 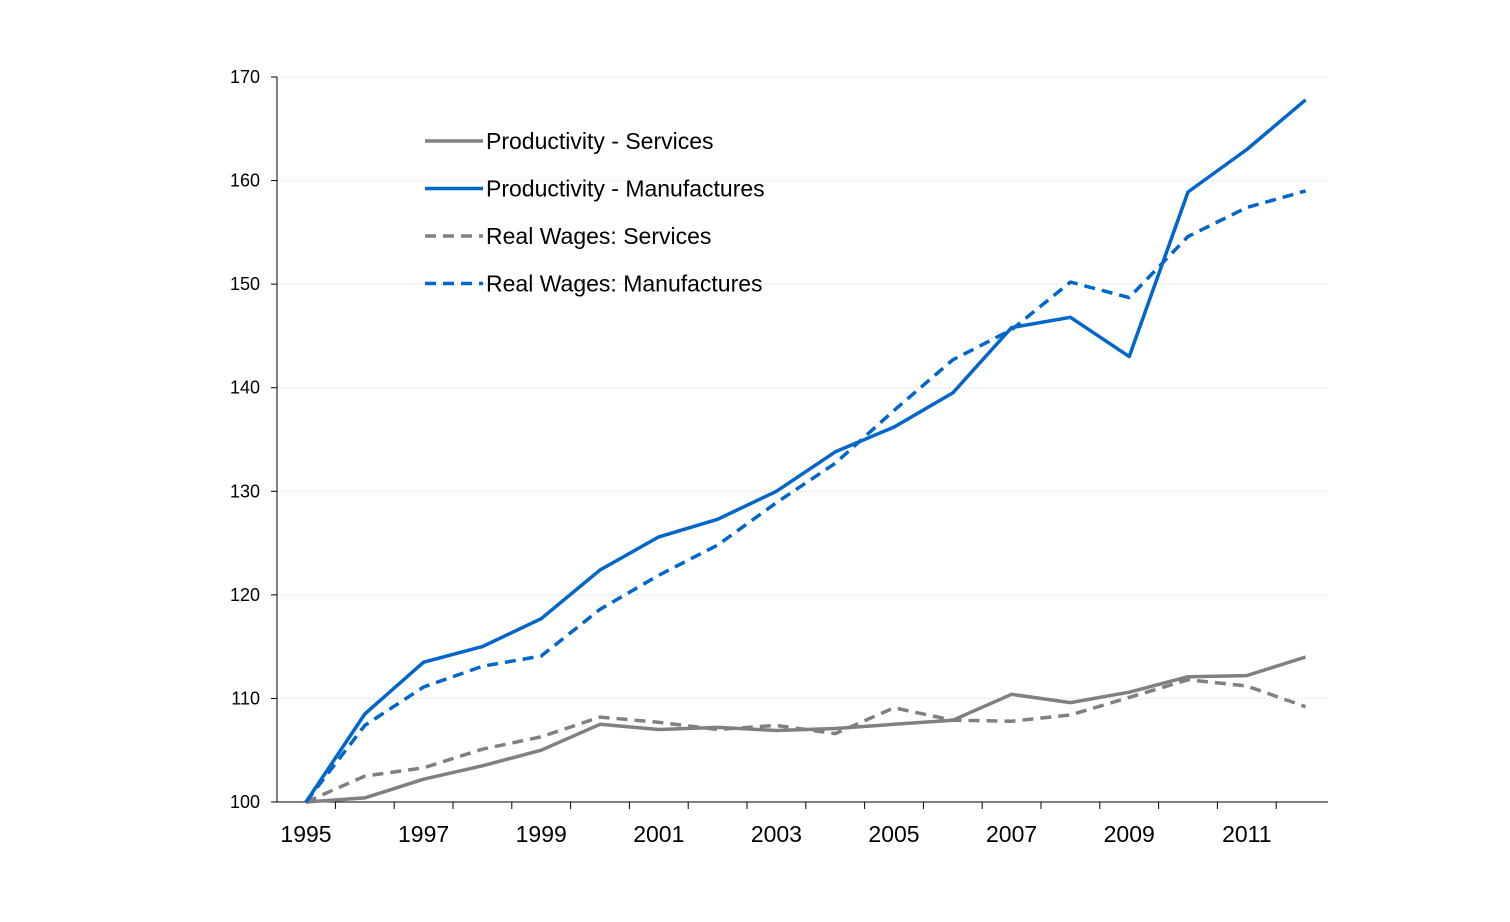 I want to click on x-tick-label: 2001, so click(x=658, y=834).